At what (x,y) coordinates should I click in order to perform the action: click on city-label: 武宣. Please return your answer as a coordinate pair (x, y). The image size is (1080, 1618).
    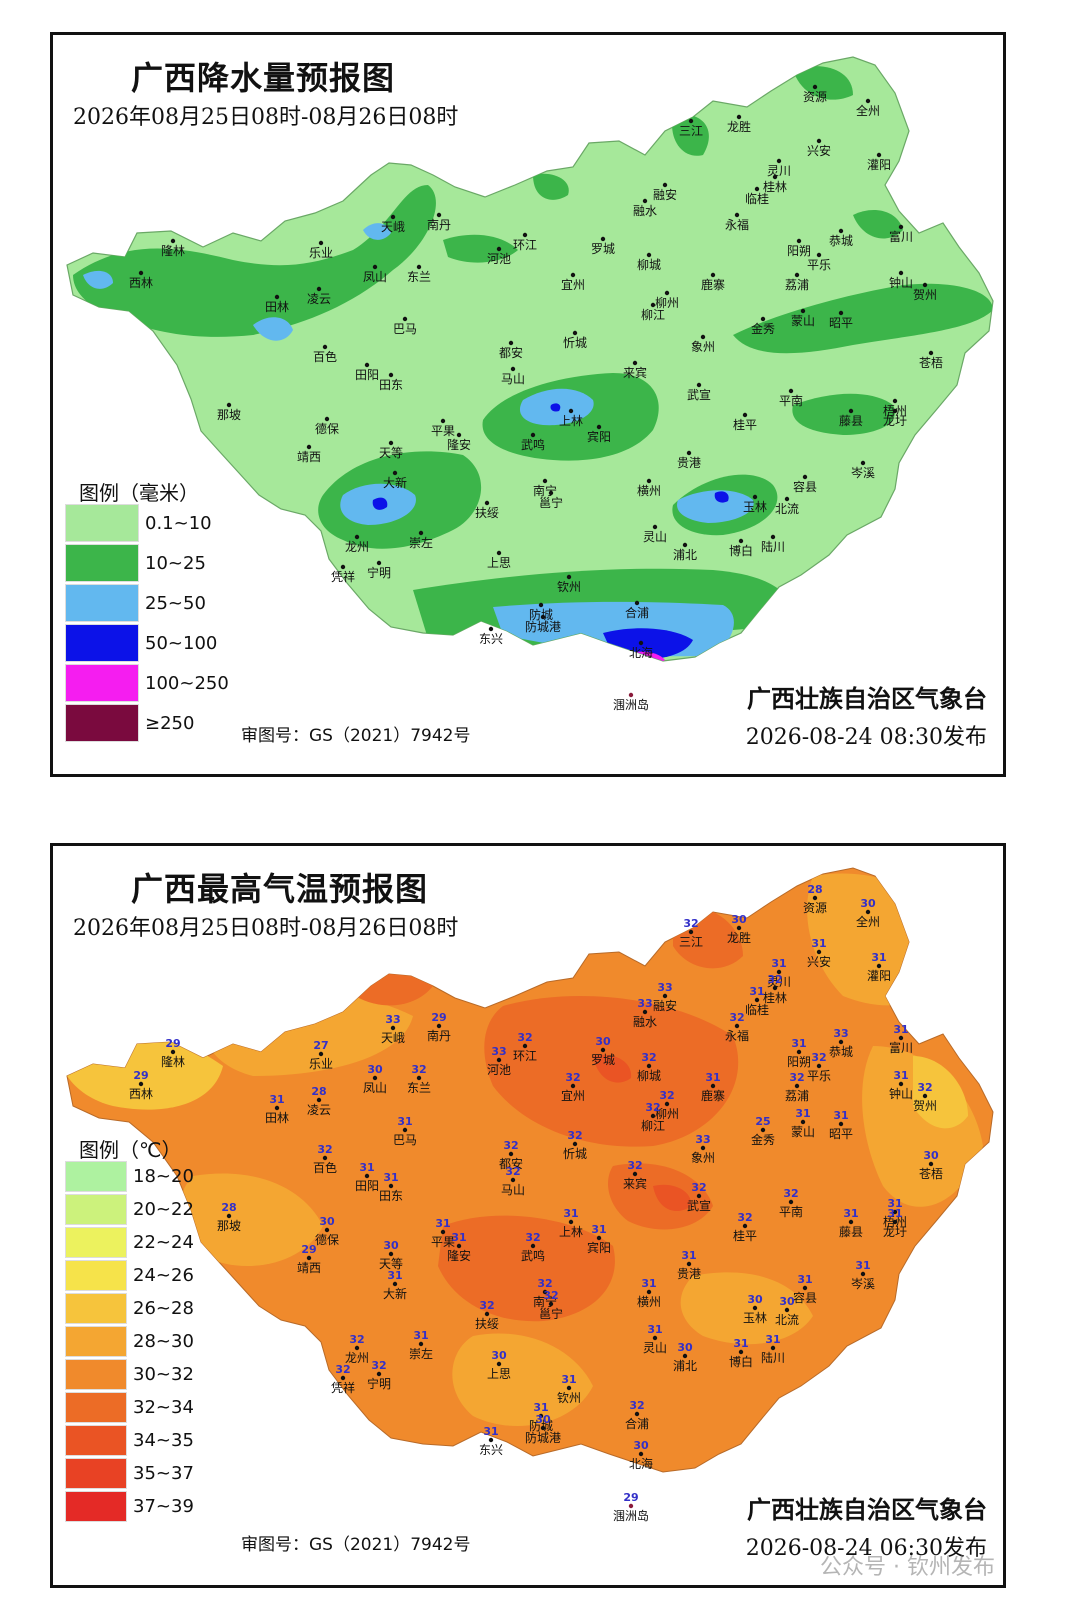
    Looking at the image, I should click on (699, 1205).